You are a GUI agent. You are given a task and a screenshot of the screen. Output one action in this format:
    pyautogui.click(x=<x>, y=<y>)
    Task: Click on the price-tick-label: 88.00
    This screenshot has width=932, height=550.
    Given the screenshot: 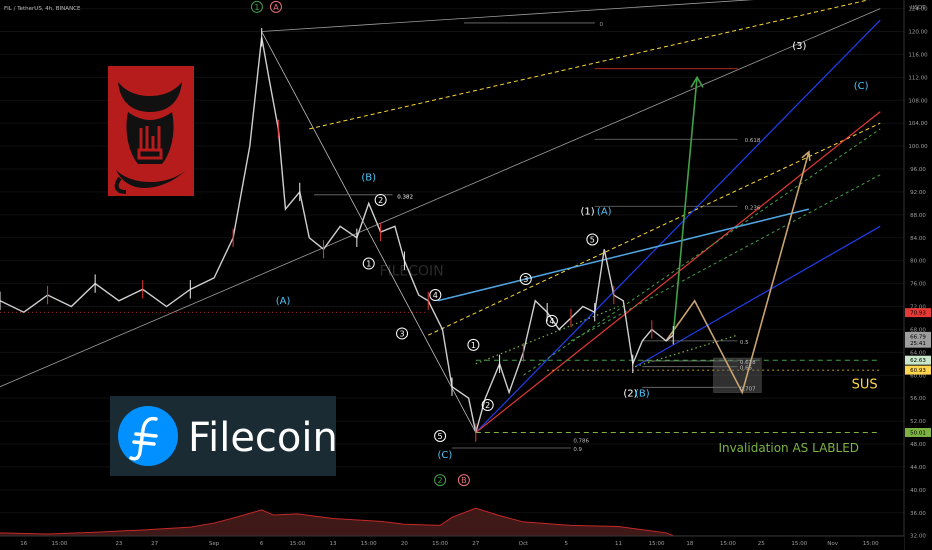 What is the action you would take?
    pyautogui.click(x=918, y=216)
    